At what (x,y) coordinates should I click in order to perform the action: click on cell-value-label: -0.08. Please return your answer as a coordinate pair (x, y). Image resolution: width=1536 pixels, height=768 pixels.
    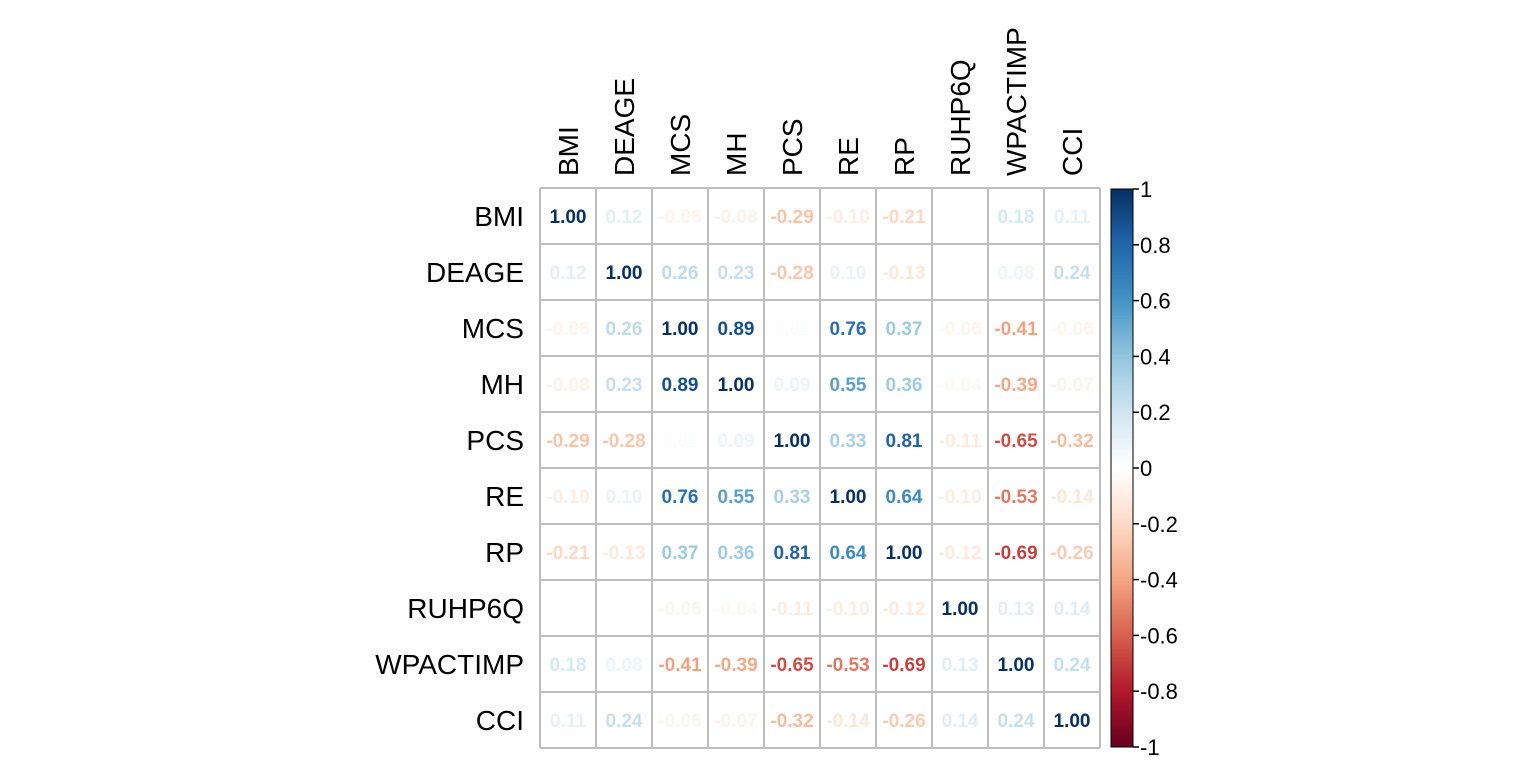
    Looking at the image, I should click on (567, 385).